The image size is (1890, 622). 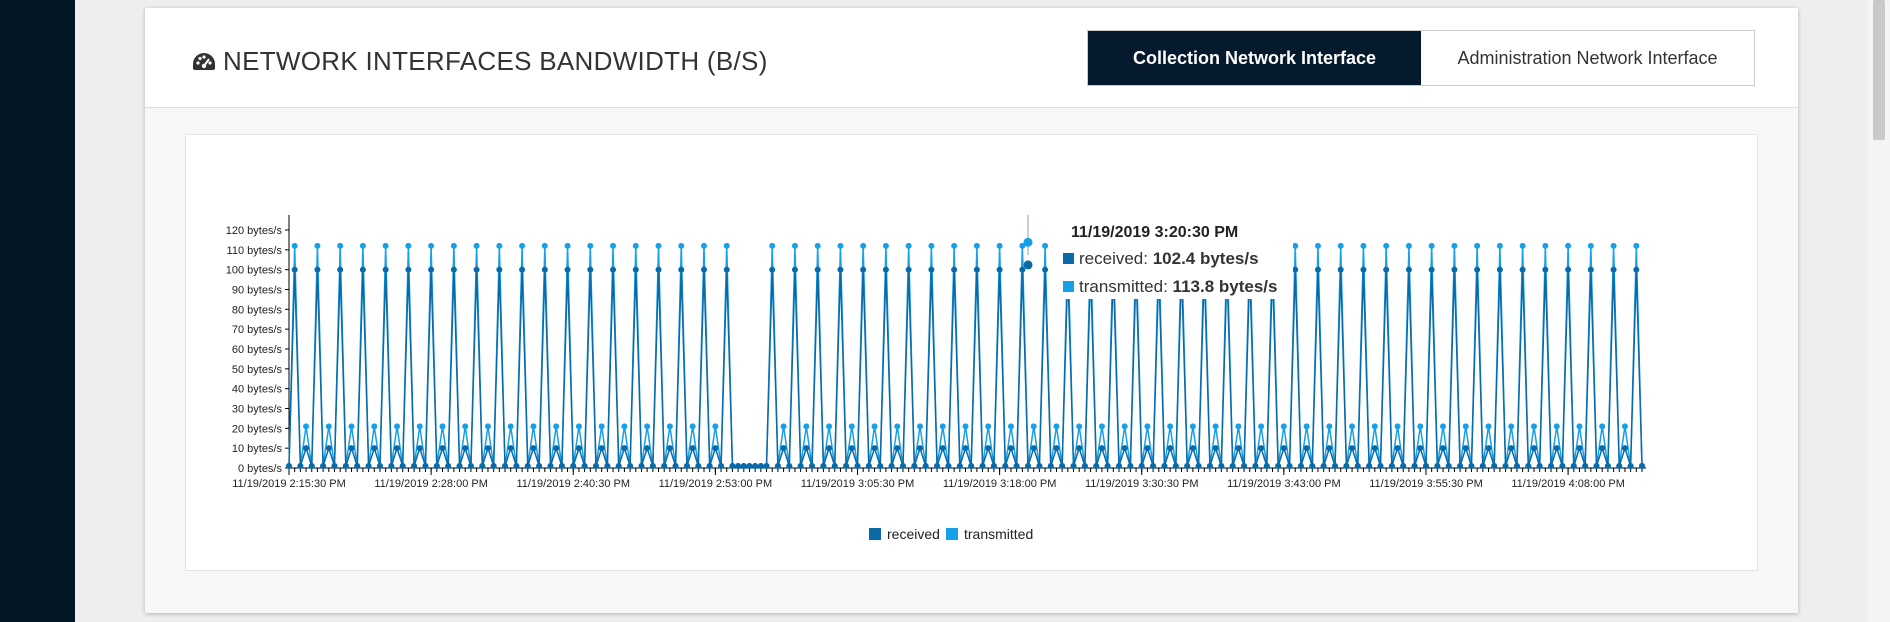 I want to click on y-tick-label: 10 bytes/s, so click(x=257, y=449).